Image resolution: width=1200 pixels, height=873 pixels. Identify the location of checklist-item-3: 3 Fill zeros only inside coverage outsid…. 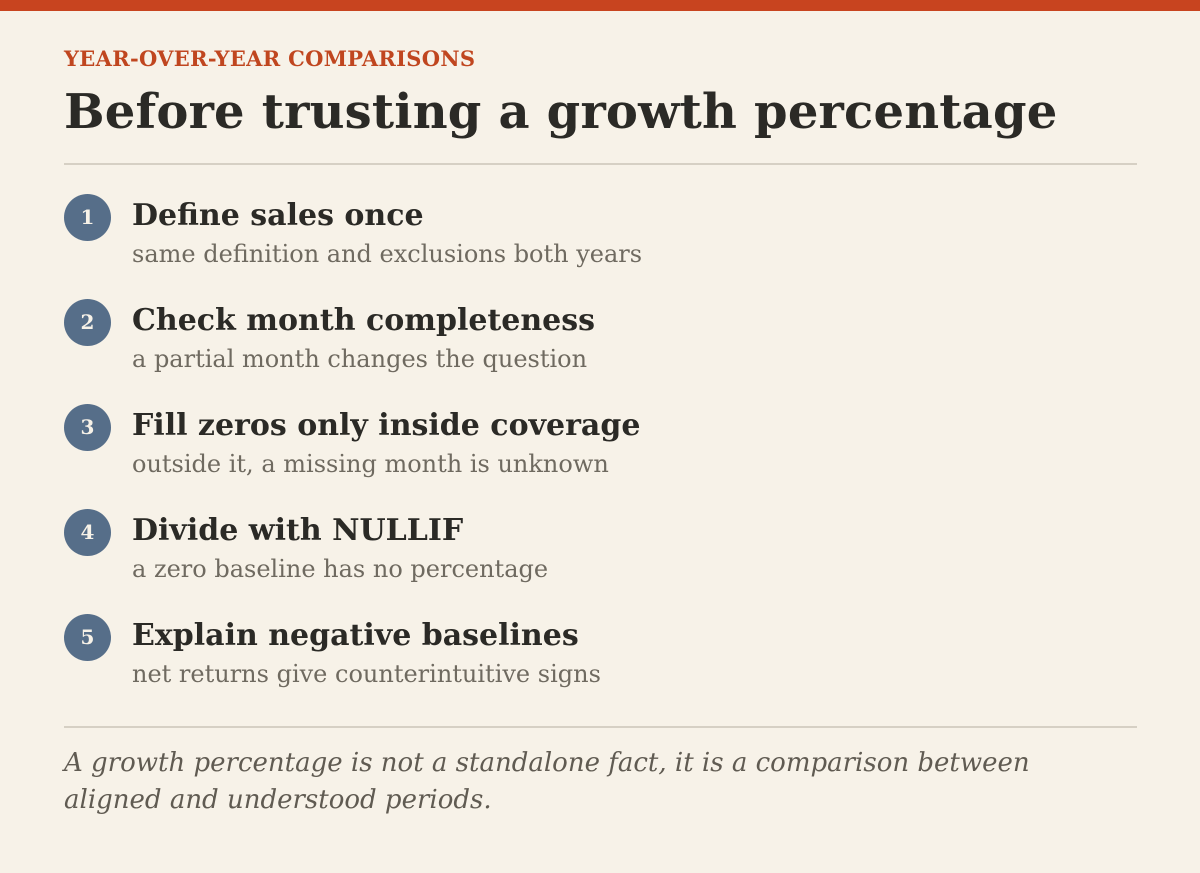
(600, 456).